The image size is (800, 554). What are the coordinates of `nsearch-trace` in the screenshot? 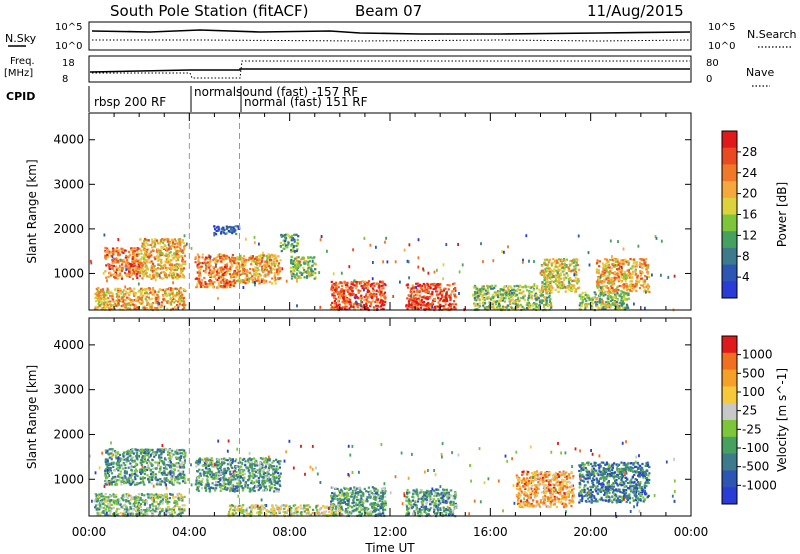 It's located at (391, 40).